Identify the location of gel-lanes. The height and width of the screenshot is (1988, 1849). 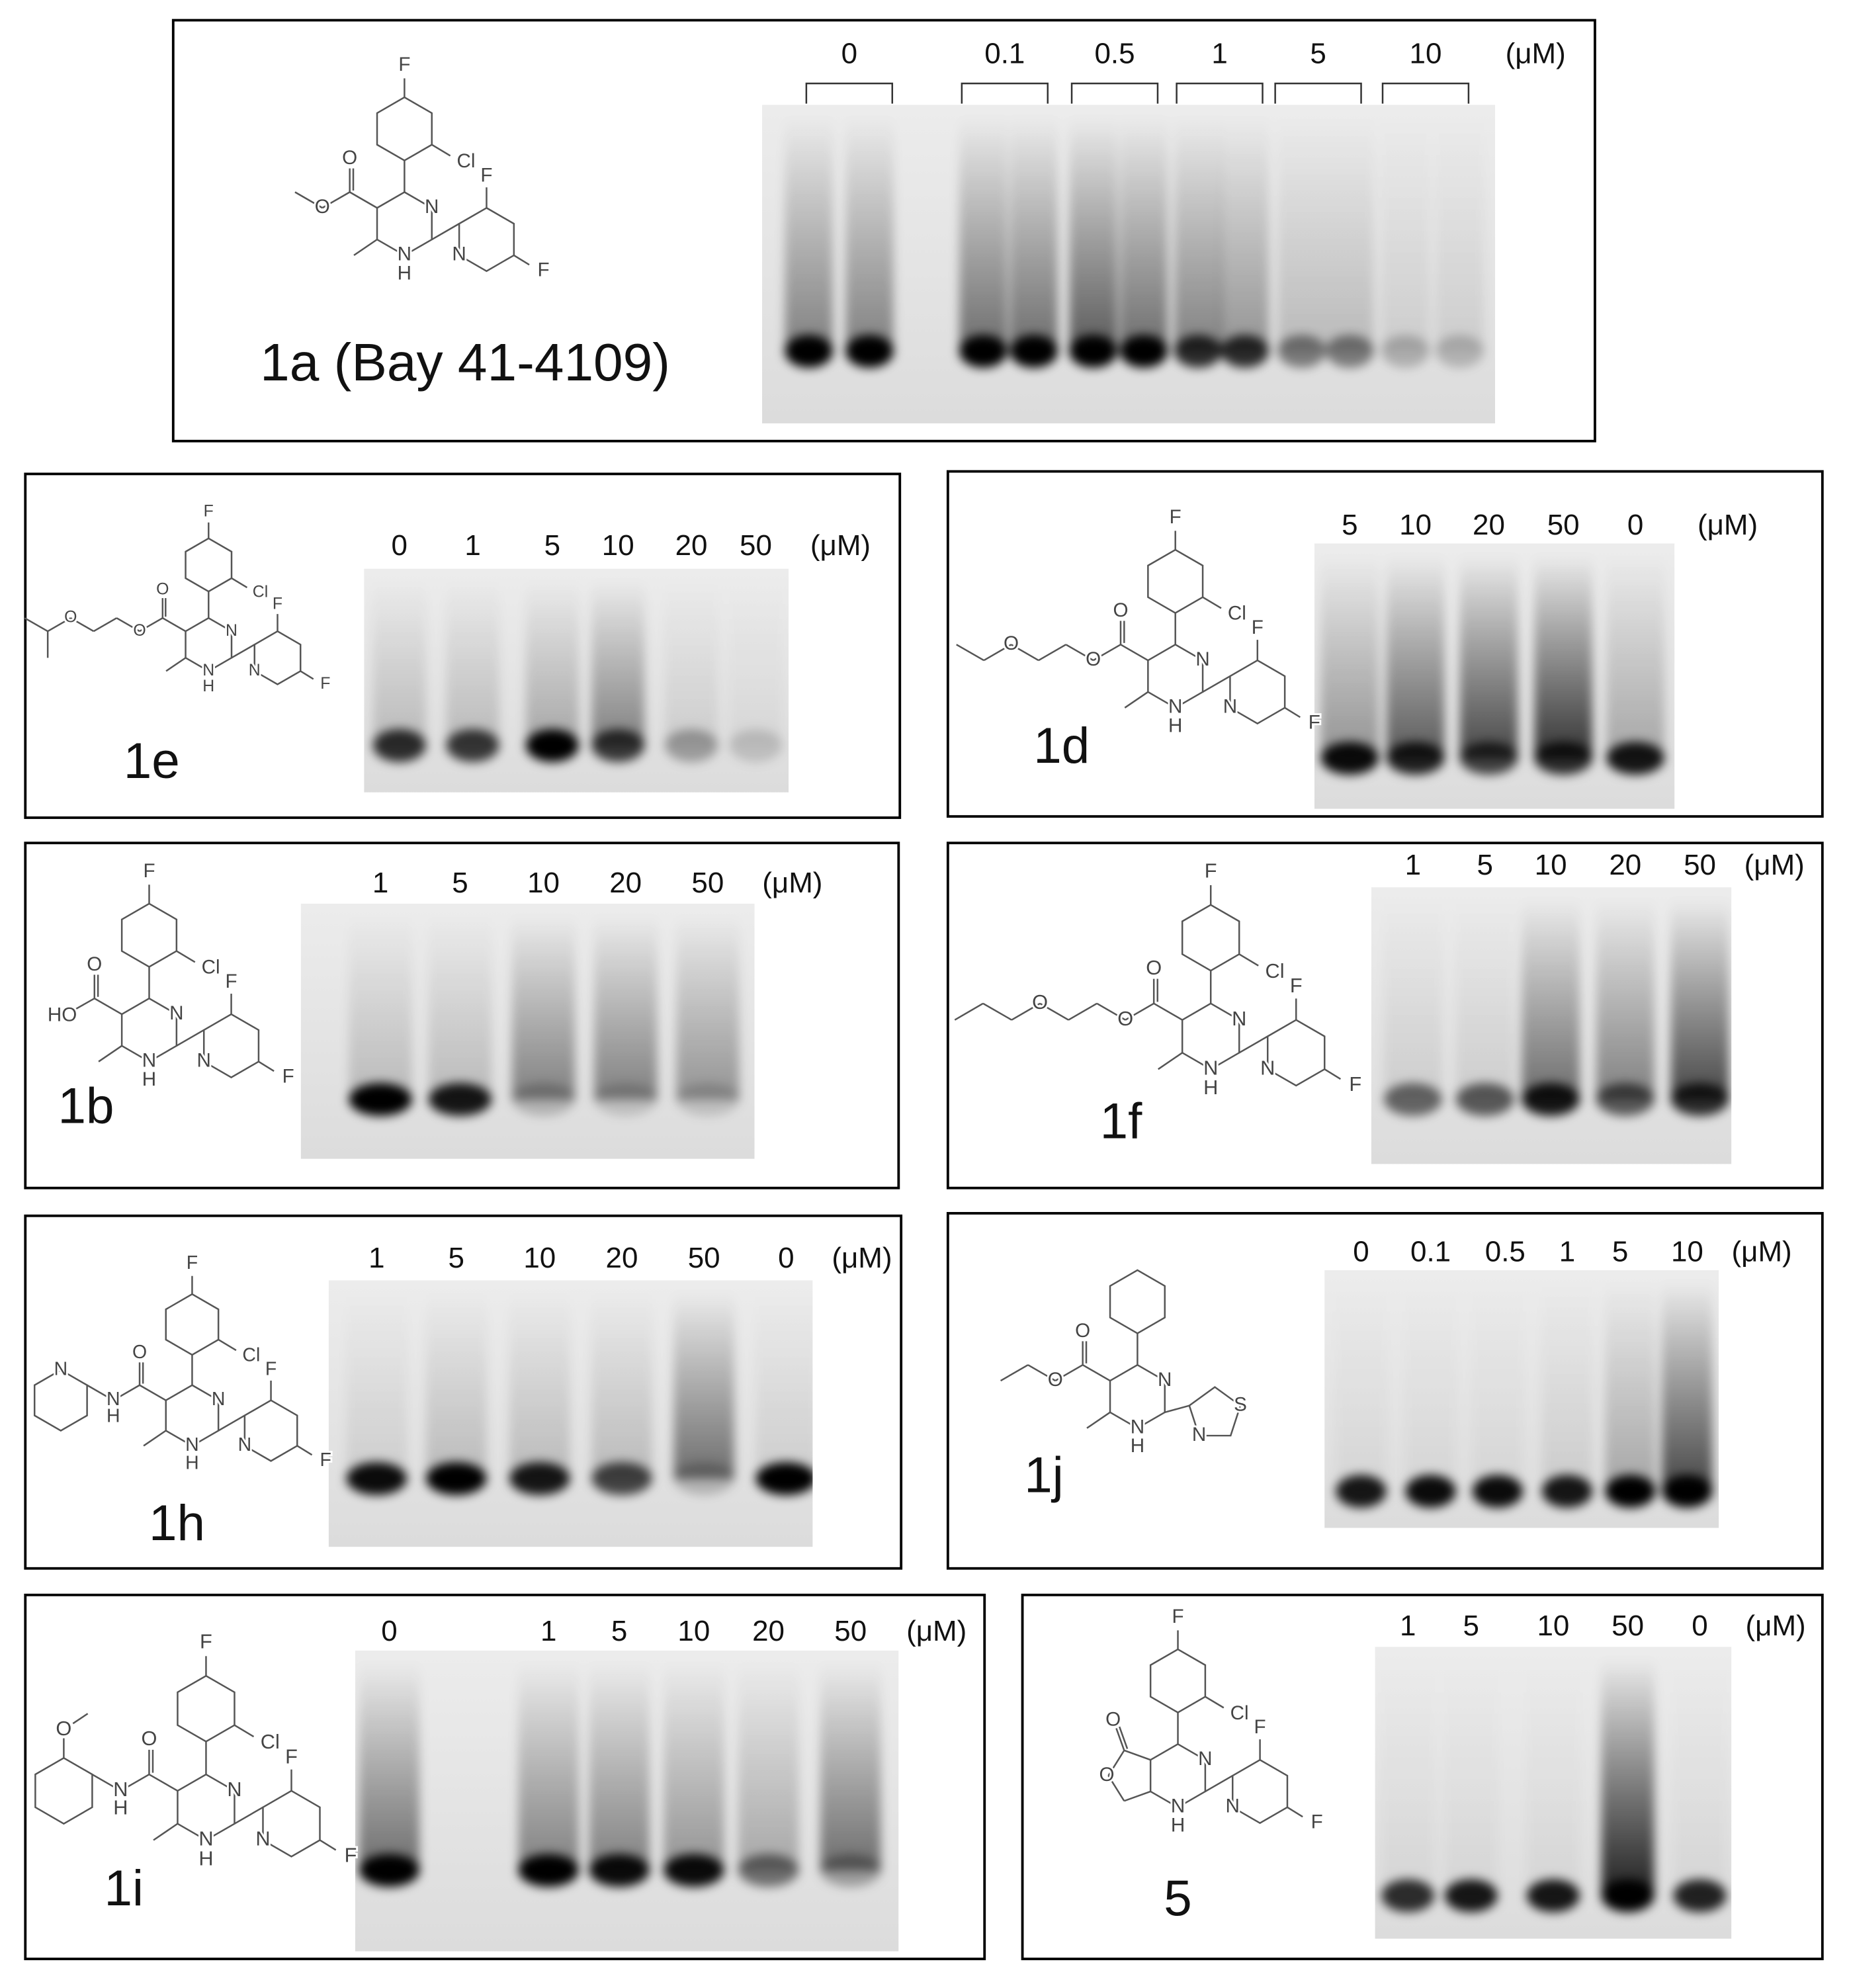
(1524, 1395).